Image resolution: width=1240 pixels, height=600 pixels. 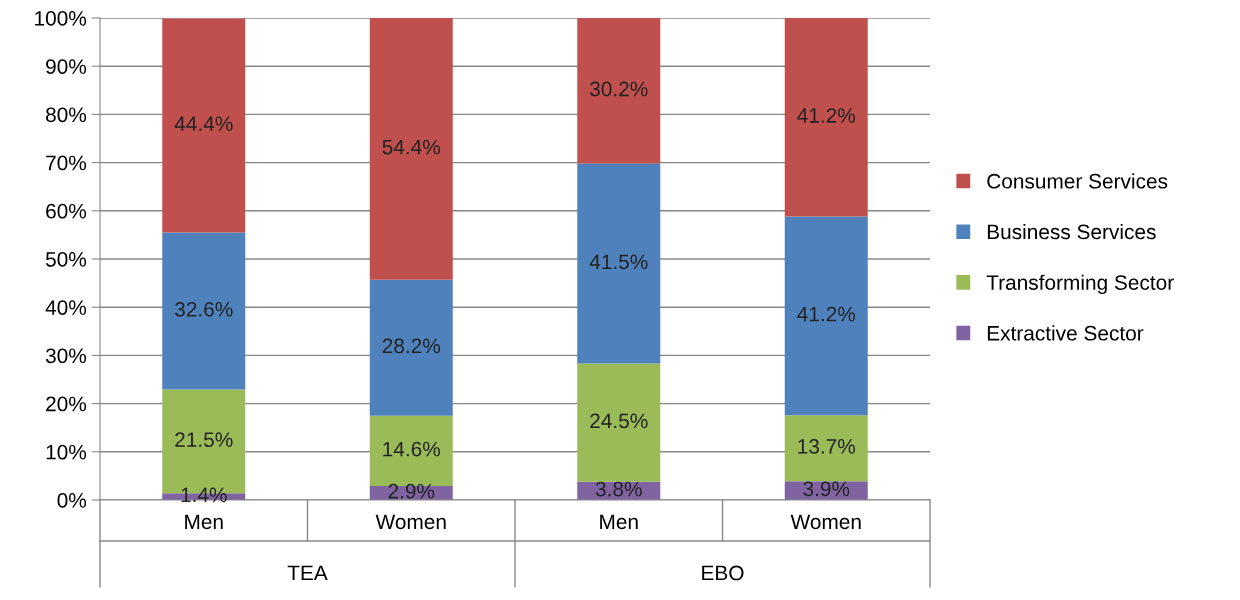 What do you see at coordinates (1080, 284) in the screenshot?
I see `legend-label: Transforming Sector` at bounding box center [1080, 284].